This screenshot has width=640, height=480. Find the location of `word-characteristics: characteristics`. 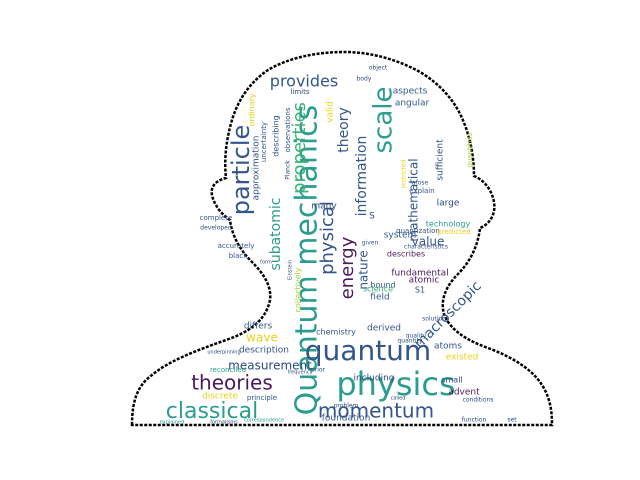

word-characteristics: characteristics is located at coordinates (426, 247).